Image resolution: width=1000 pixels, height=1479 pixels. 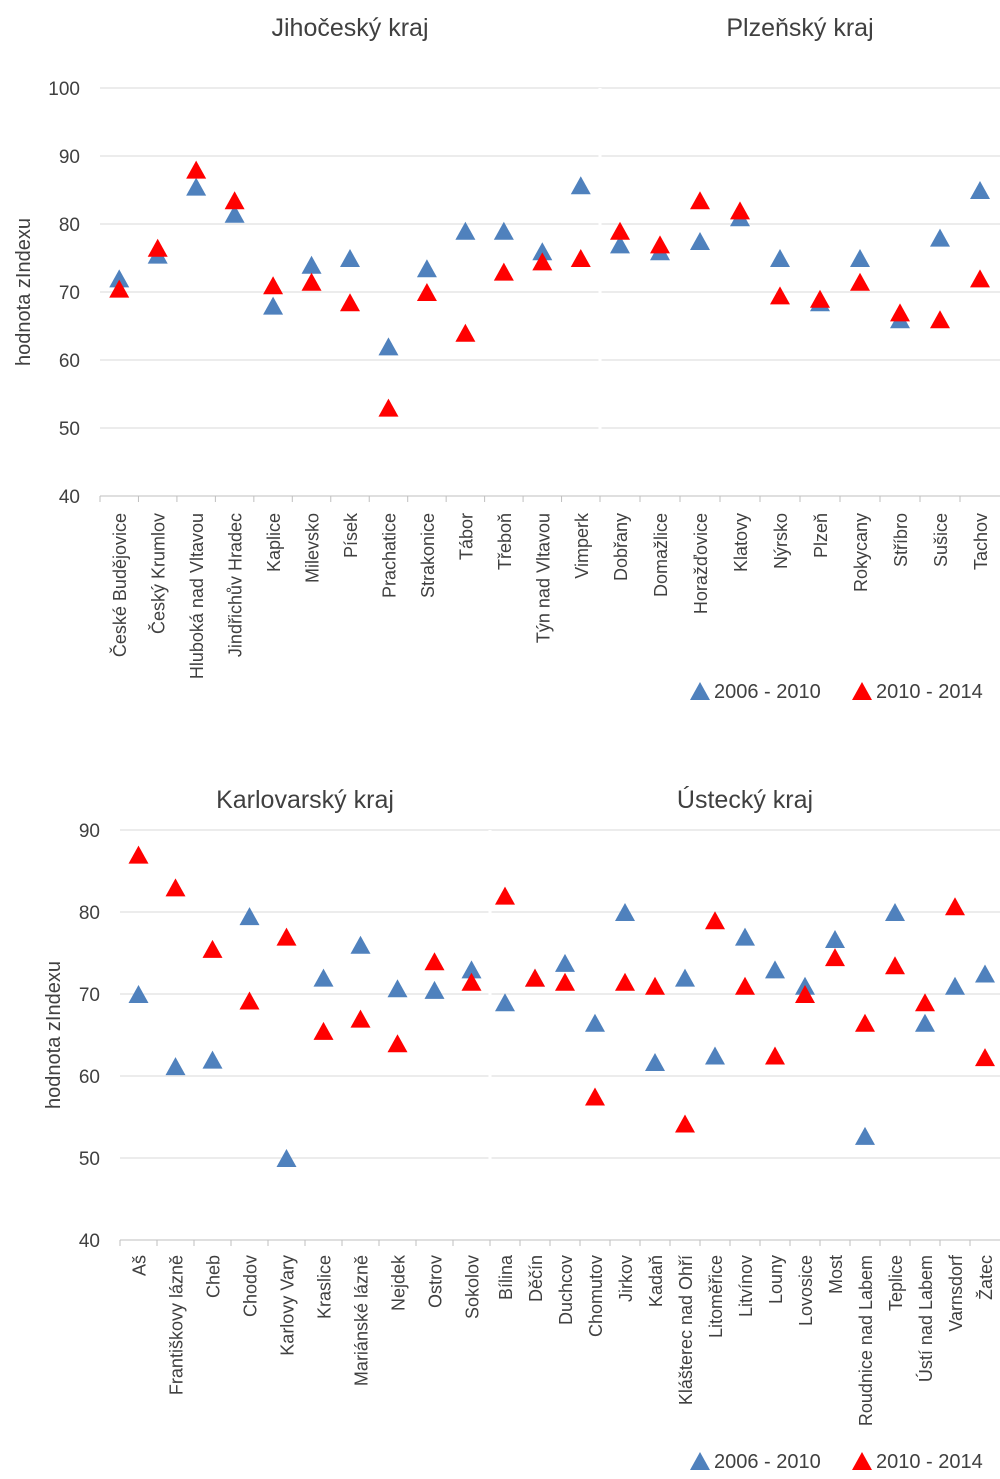 I want to click on panel-title-ustecky-kraj: Ústecký kraj, so click(x=745, y=799).